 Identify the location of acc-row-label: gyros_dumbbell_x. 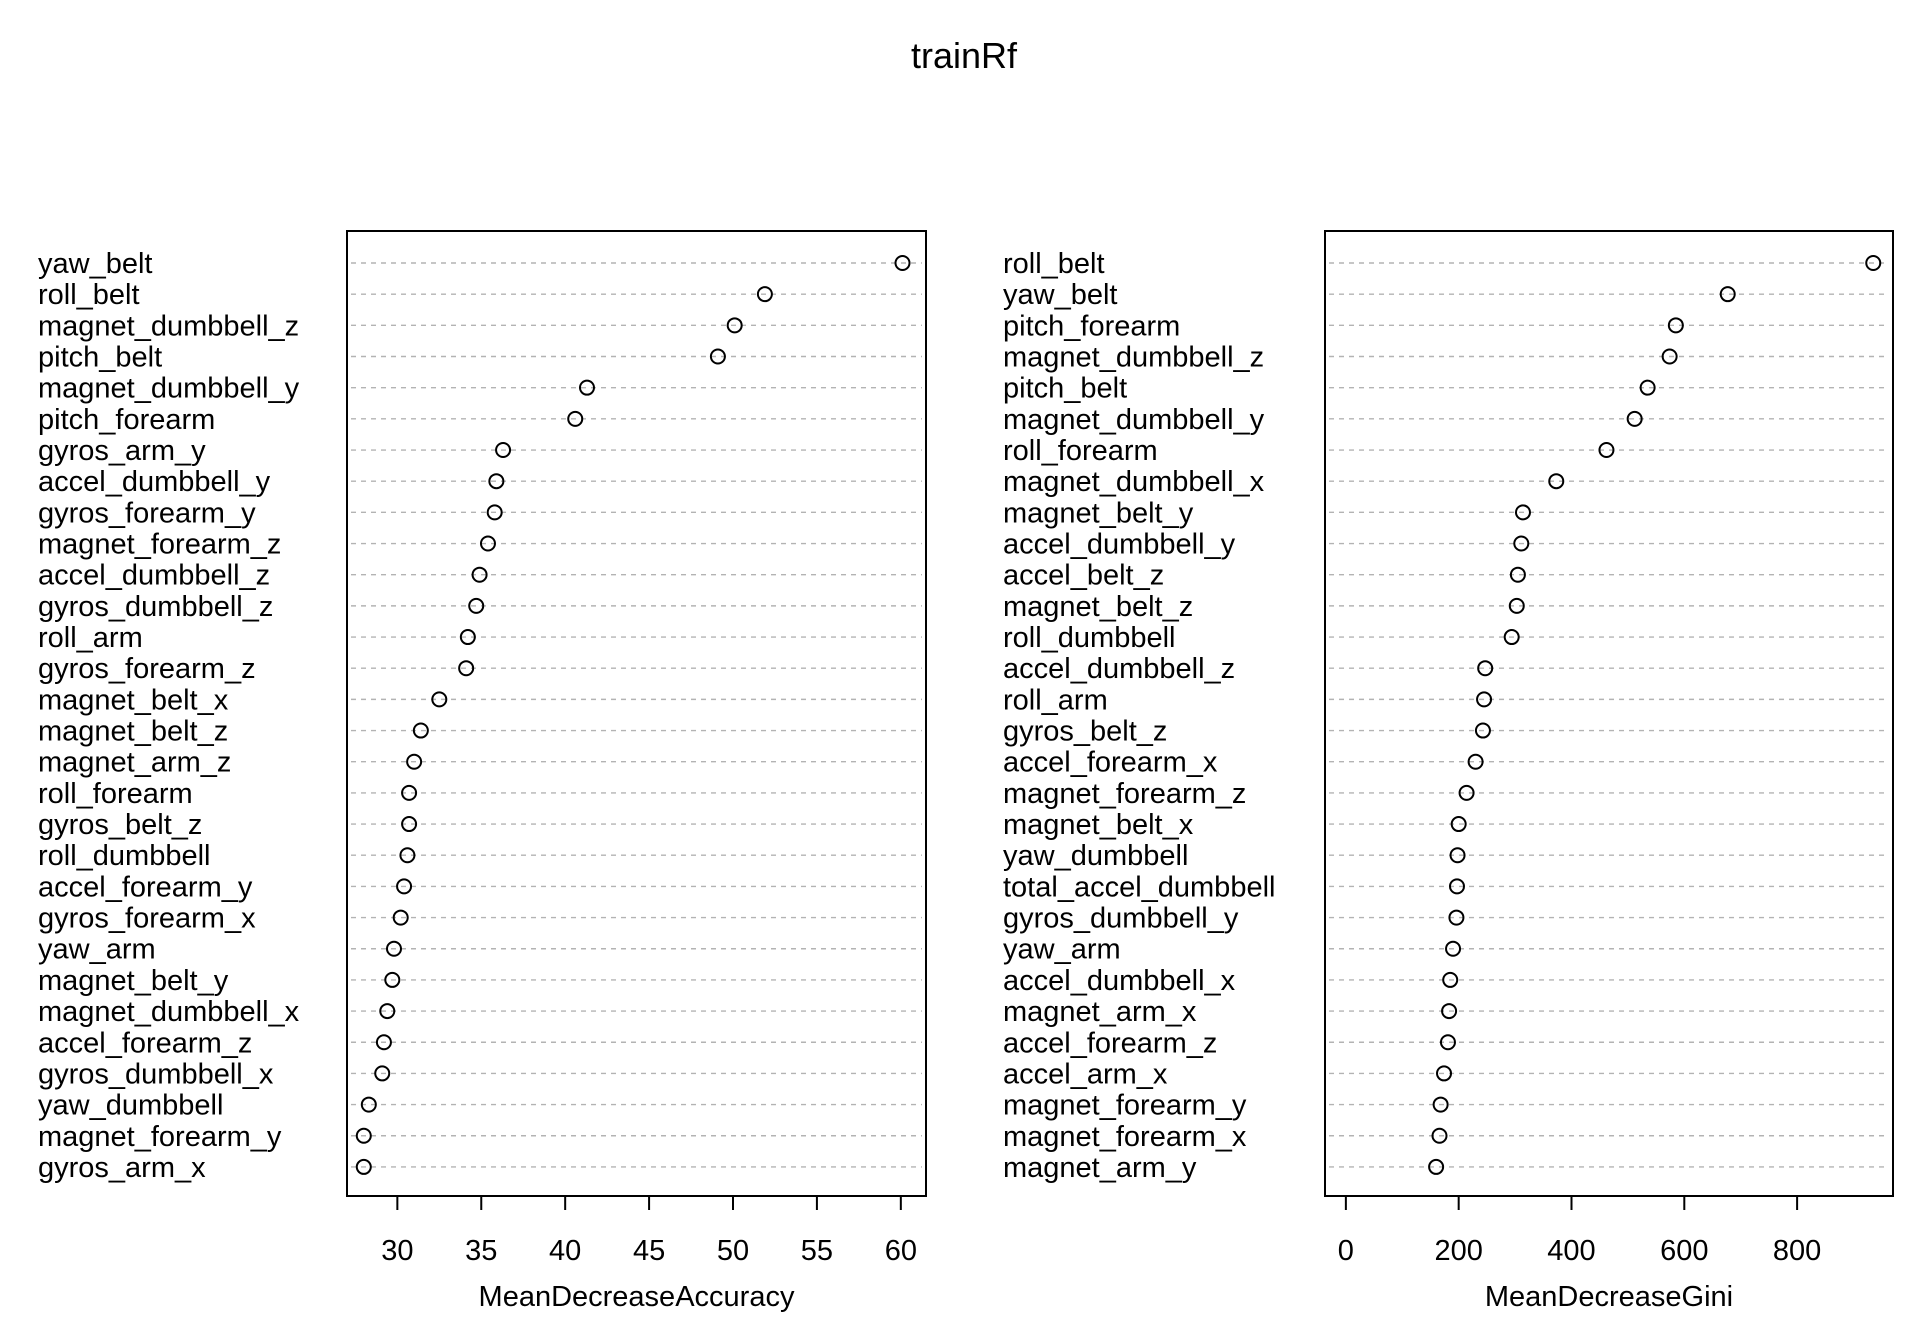
(156, 1074).